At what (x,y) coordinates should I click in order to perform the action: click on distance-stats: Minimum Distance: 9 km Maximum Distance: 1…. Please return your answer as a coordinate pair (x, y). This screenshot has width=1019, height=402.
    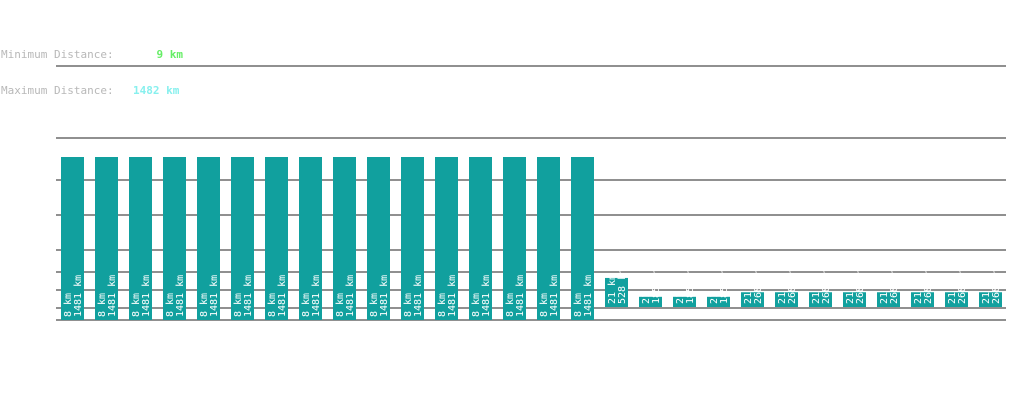
    Looking at the image, I should click on (92, 67).